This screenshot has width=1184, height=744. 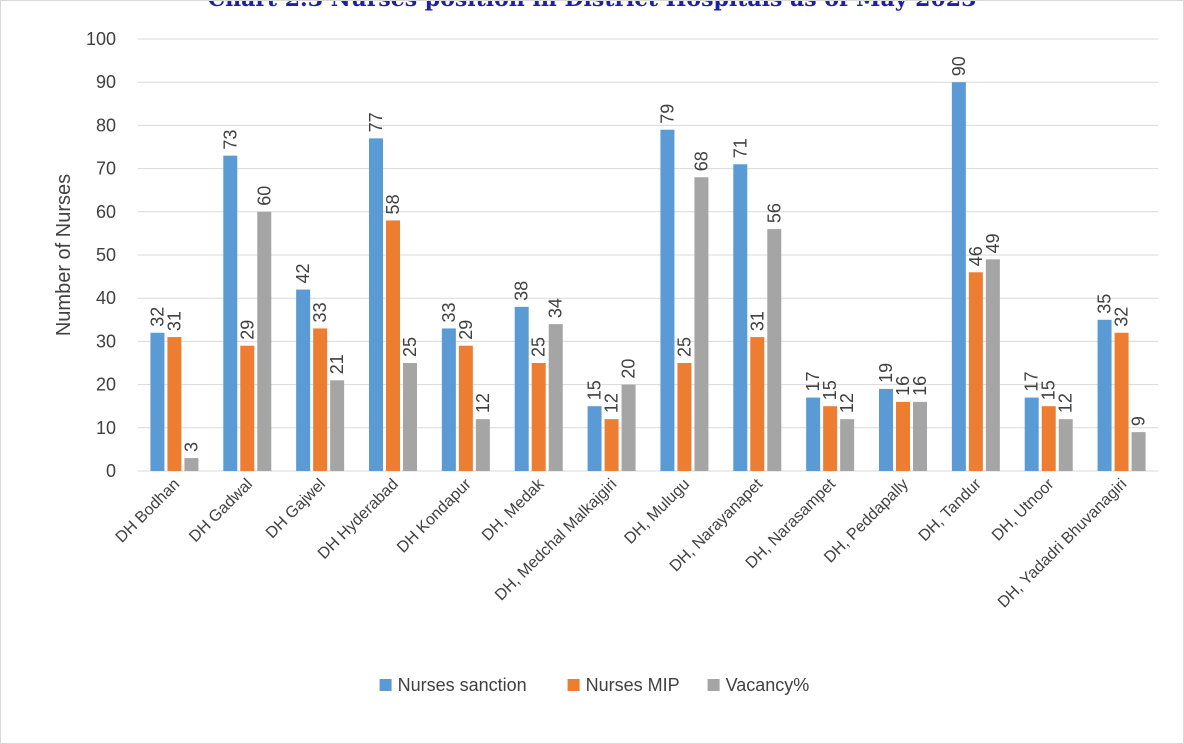 What do you see at coordinates (221, 511) in the screenshot?
I see `category-label: DH Gadwal` at bounding box center [221, 511].